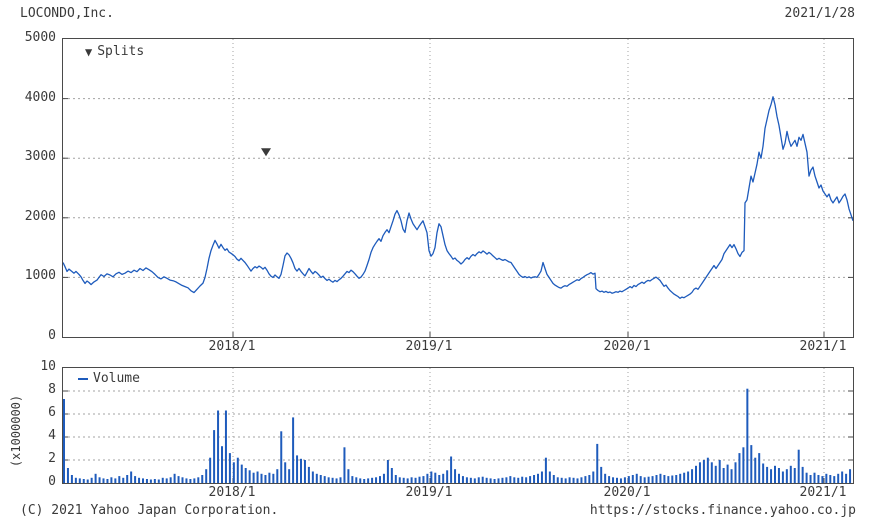 The width and height of the screenshot is (870, 530). Describe the element at coordinates (429, 492) in the screenshot. I see `x-axis-label: 2019/1` at that location.